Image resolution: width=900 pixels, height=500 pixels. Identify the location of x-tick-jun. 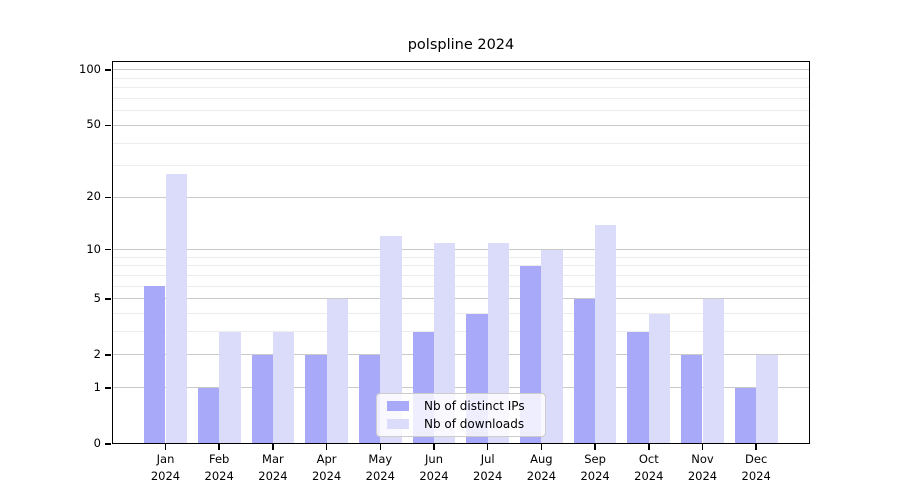
(434, 447).